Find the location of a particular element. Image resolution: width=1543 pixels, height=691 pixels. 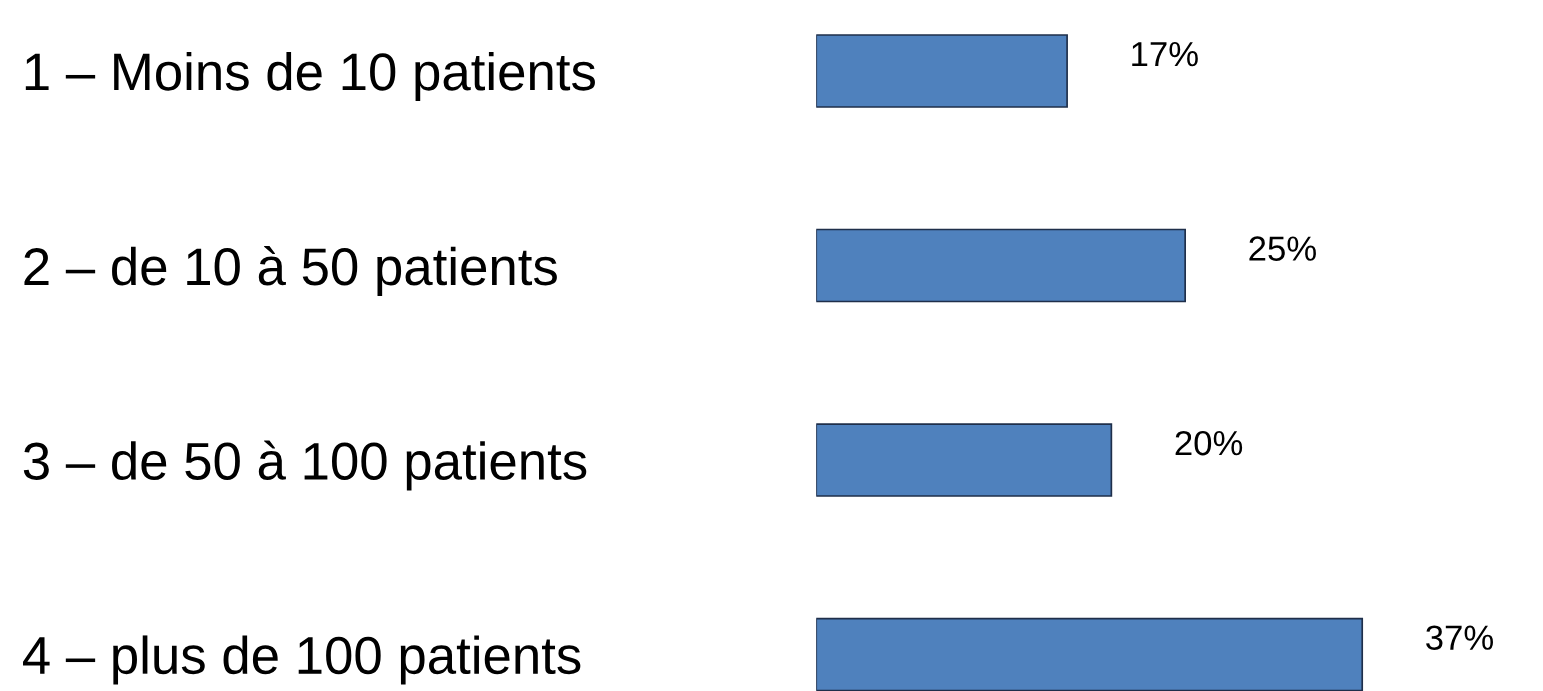

y-tick-label: 4 – plus de 100 patients is located at coordinates (302, 660).